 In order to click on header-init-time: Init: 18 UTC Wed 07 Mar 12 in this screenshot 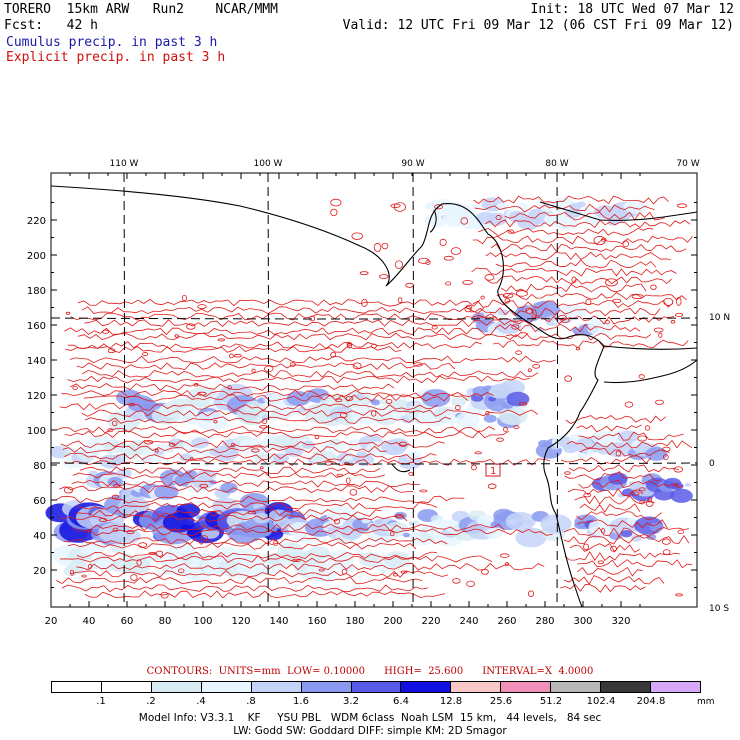, I will do `click(632, 9)`.